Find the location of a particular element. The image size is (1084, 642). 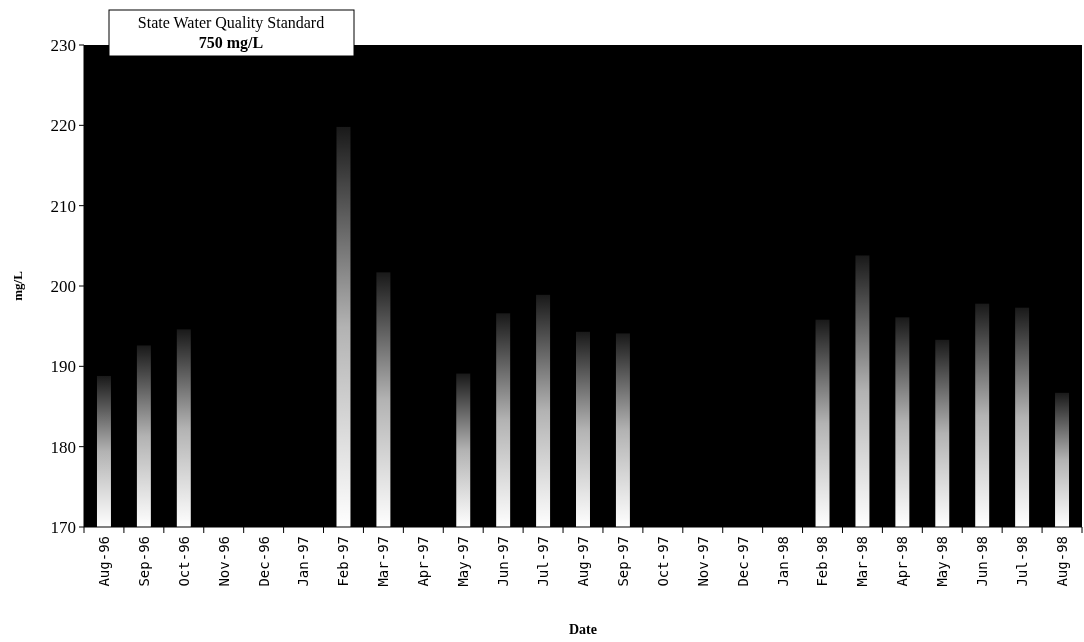

x-tick-label: Jul-97 is located at coordinates (542, 561).